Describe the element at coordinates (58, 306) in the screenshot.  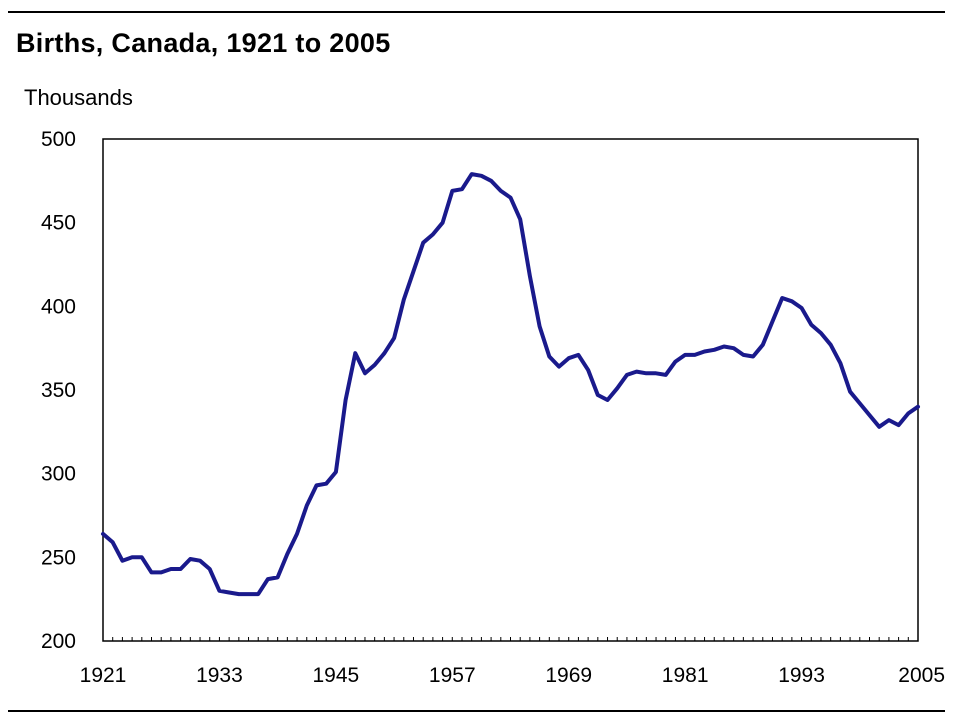
I see `y-tick-label: 400` at that location.